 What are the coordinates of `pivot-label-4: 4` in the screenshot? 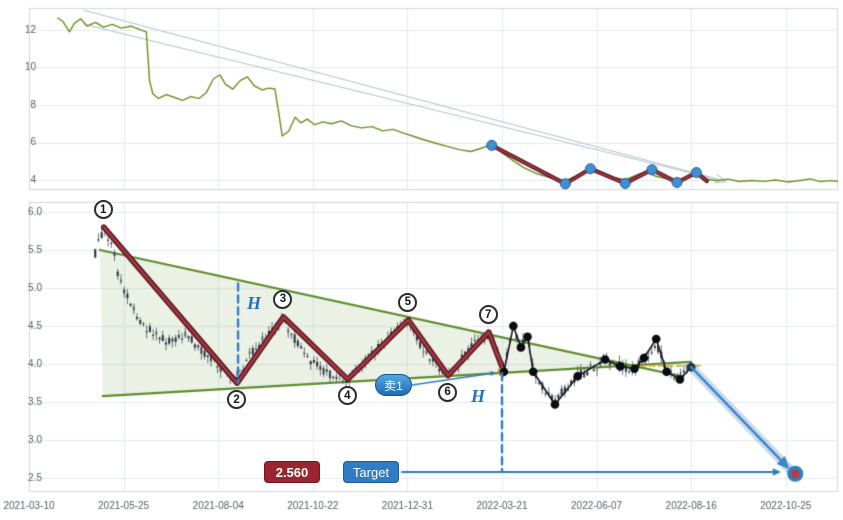 It's located at (347, 396).